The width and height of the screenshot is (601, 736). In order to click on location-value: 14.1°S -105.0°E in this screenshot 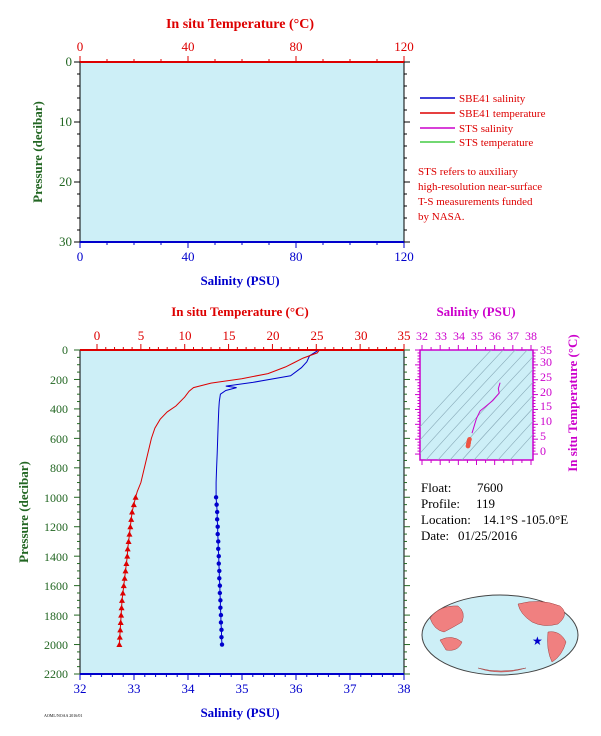, I will do `click(525, 519)`.